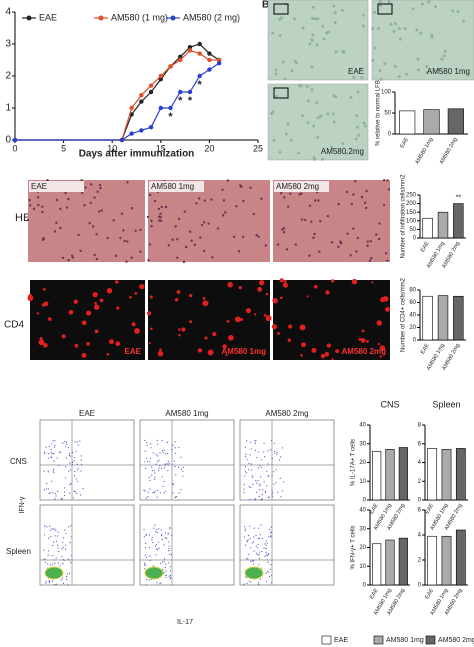  Describe the element at coordinates (139, 17) in the screenshot. I see `legend-label: AM580 (1 mg)` at that location.